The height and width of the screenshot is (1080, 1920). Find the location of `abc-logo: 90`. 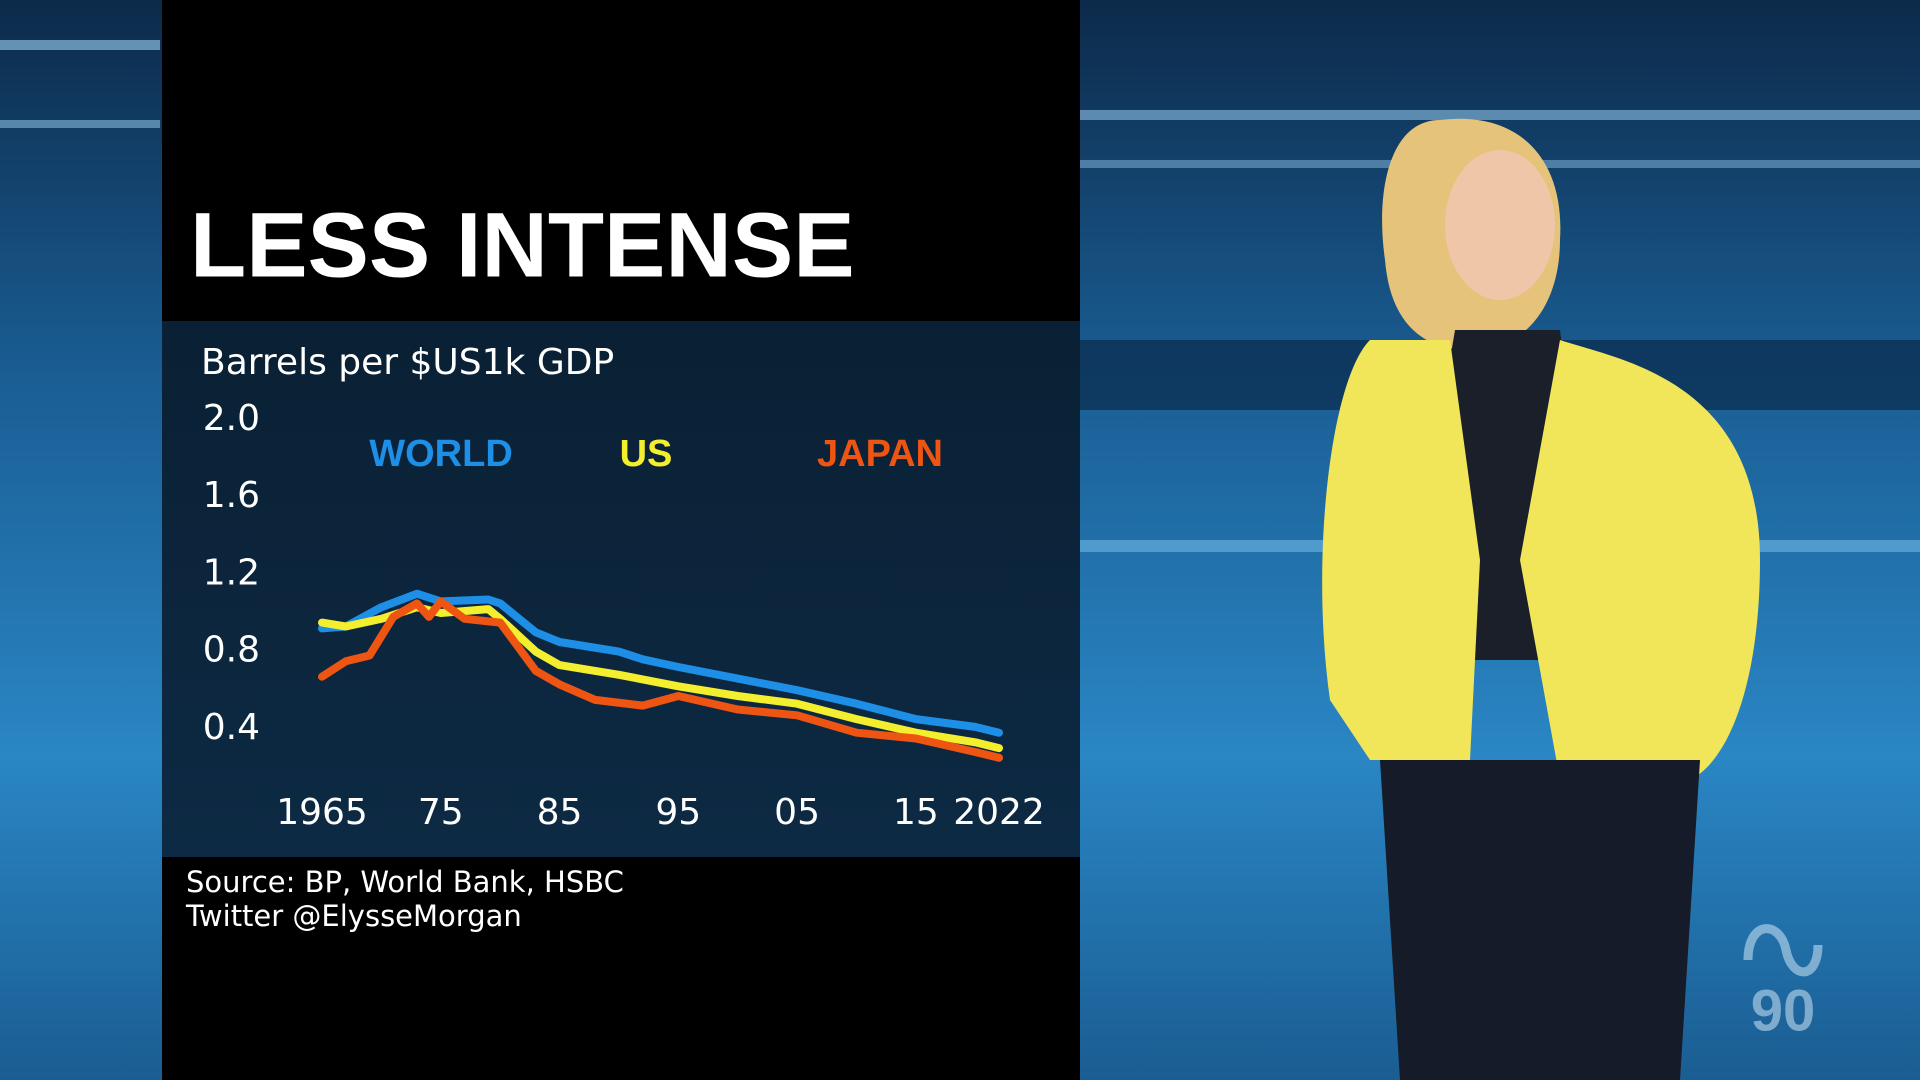

abc-logo: 90 is located at coordinates (1783, 983).